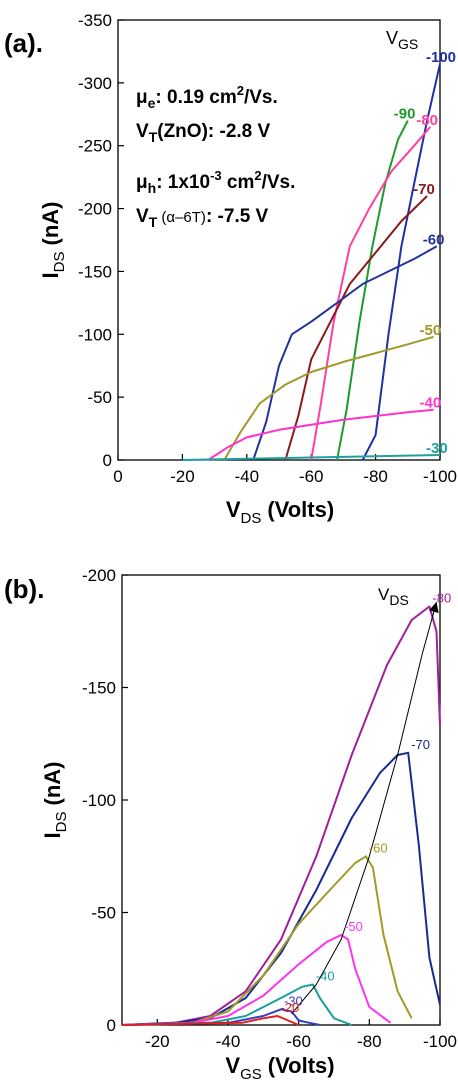 This screenshot has width=458, height=1089. I want to click on panel-b-x-ticks: -20 -40 -60 -80 -100, so click(301, 1035).